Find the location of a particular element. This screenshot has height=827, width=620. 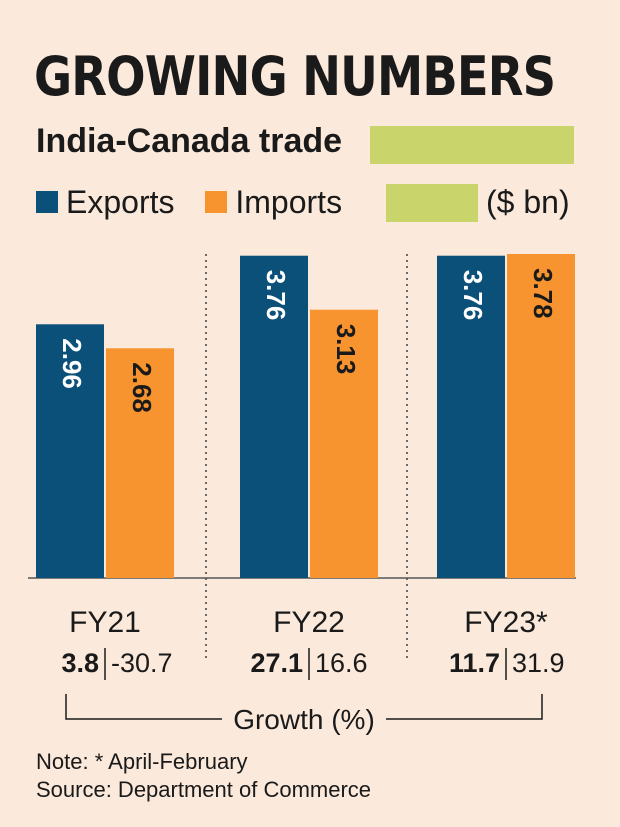

growth-bracket-right is located at coordinates (464, 707).